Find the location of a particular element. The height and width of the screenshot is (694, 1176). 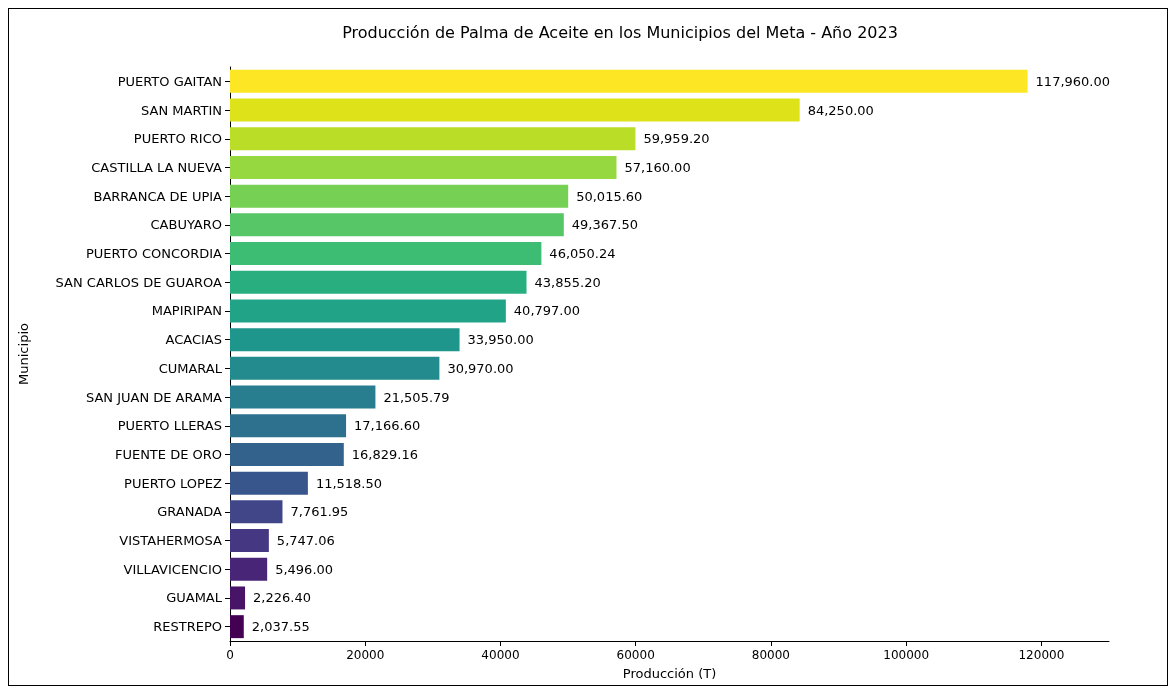

y-tick-label: CASTILLA LA NUEVA is located at coordinates (157, 167).